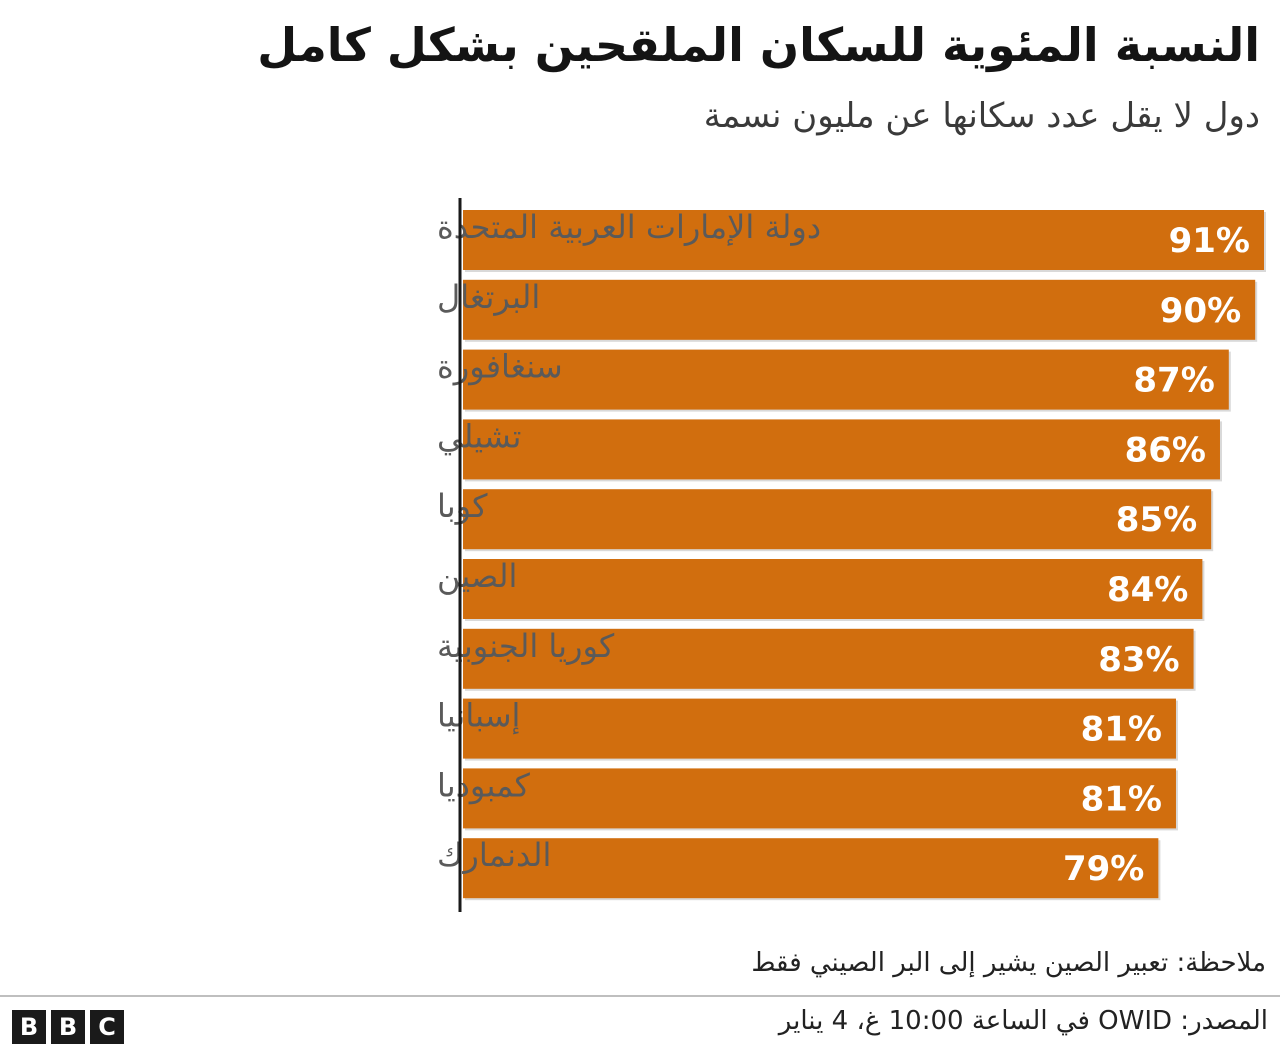 The width and height of the screenshot is (1280, 1052). What do you see at coordinates (462, 506) in the screenshot?
I see `category-label: كوبا` at bounding box center [462, 506].